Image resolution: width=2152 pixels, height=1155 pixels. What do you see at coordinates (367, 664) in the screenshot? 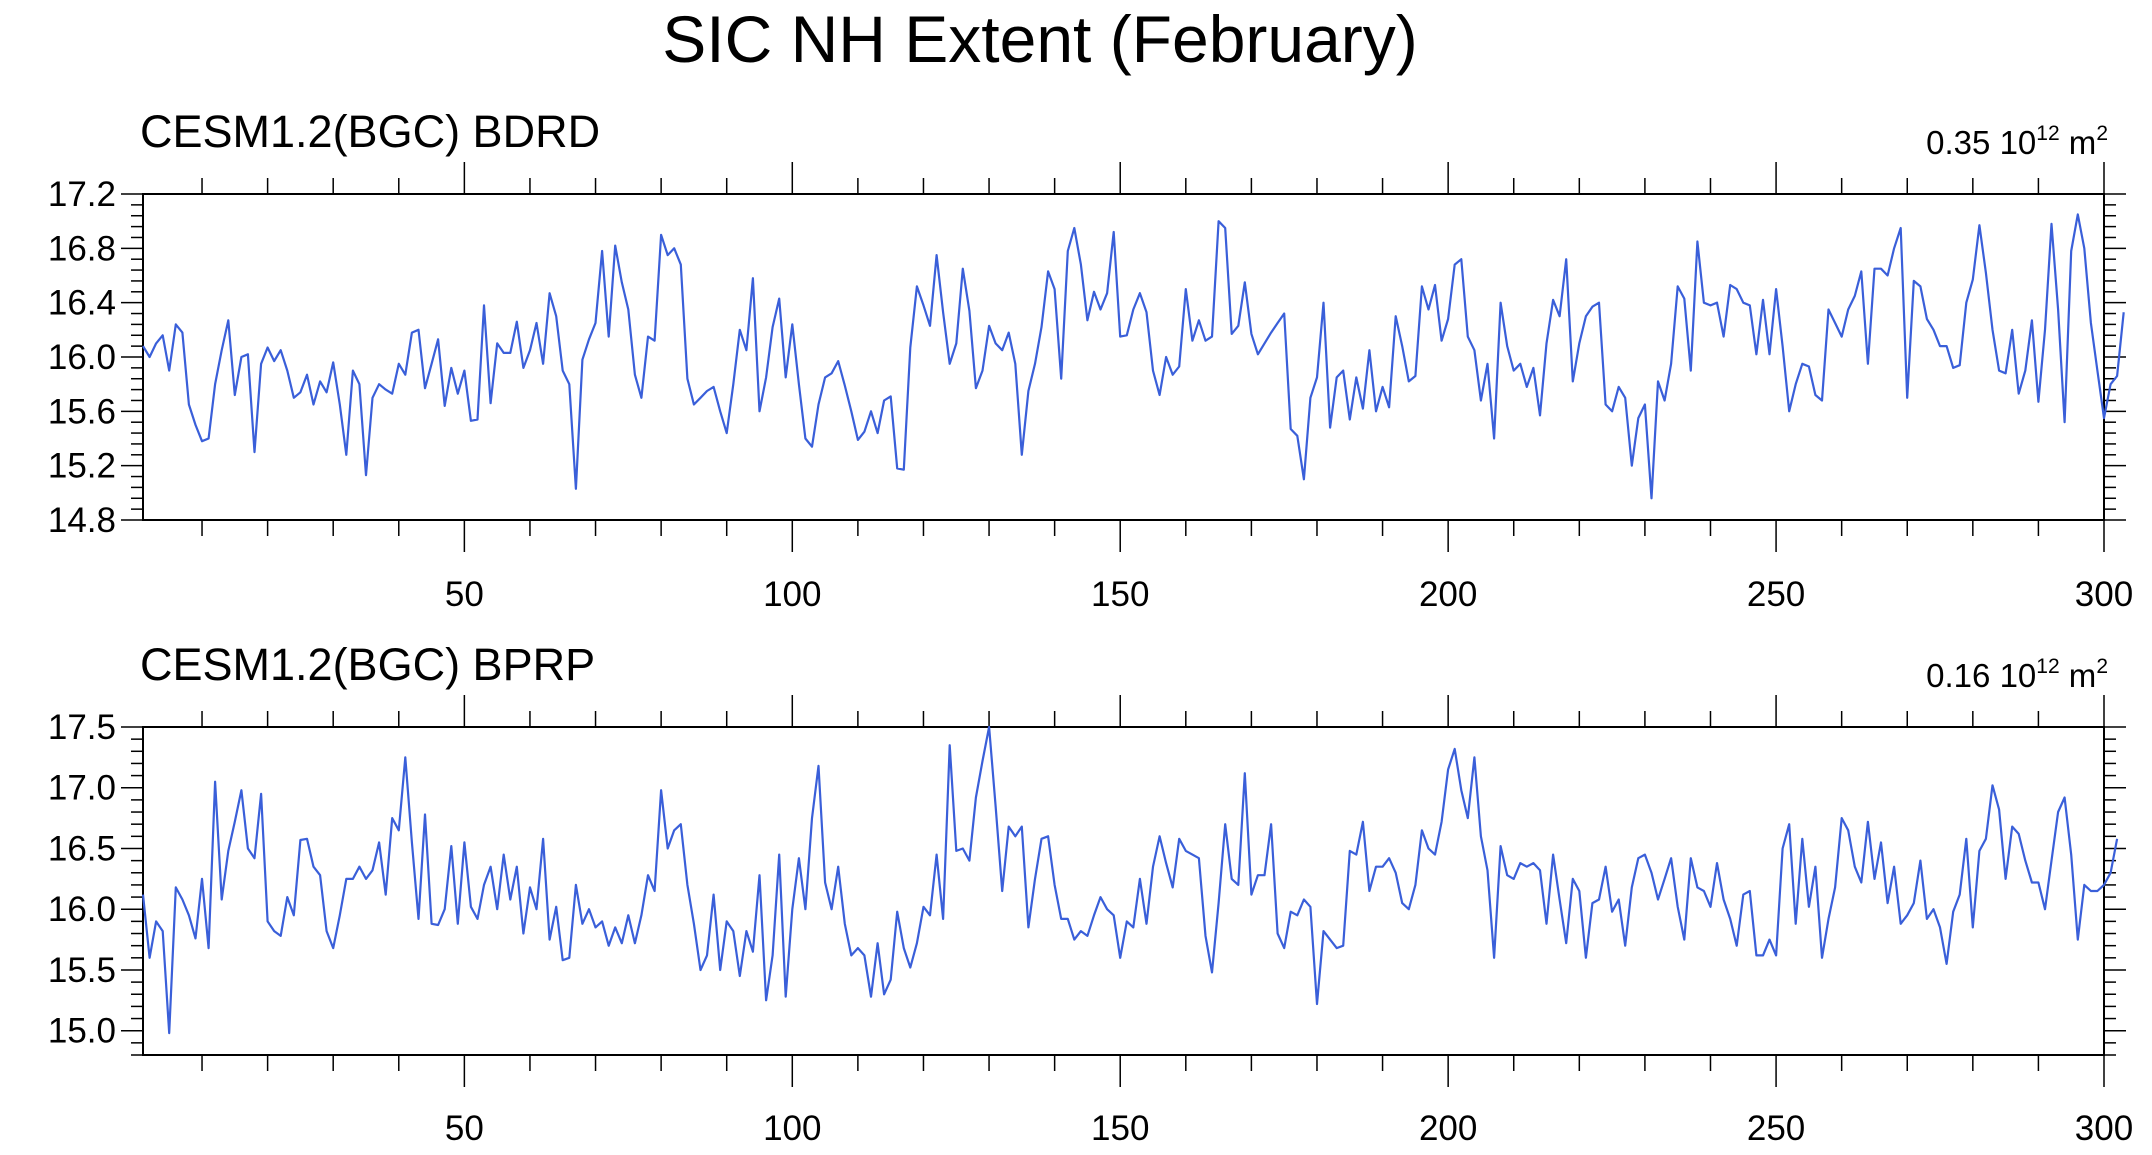
I see `panel-title: CESM1.2(BGC) BPRP` at bounding box center [367, 664].